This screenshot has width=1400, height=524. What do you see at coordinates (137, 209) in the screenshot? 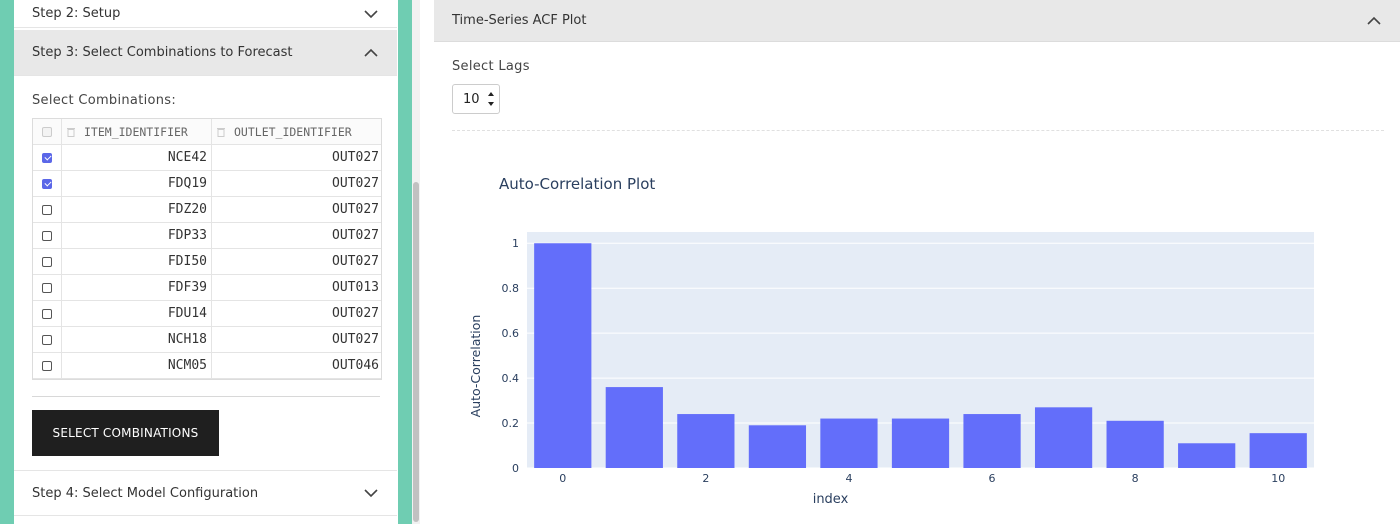
I see `item-identifier-cell: FDZ20` at bounding box center [137, 209].